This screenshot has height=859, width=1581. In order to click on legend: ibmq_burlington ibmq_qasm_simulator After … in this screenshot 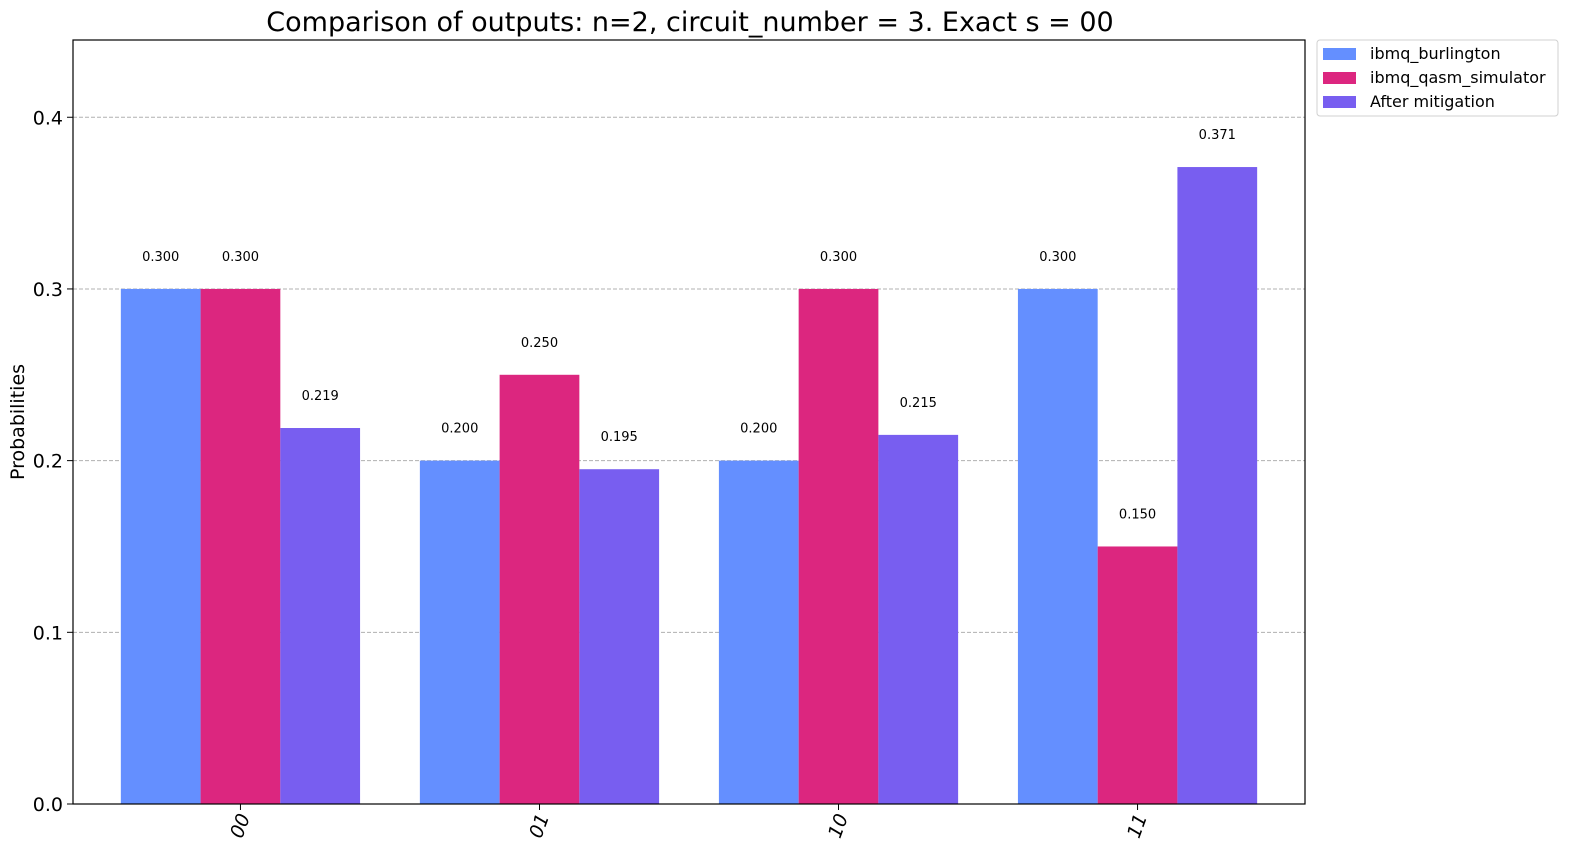, I will do `click(1437, 78)`.